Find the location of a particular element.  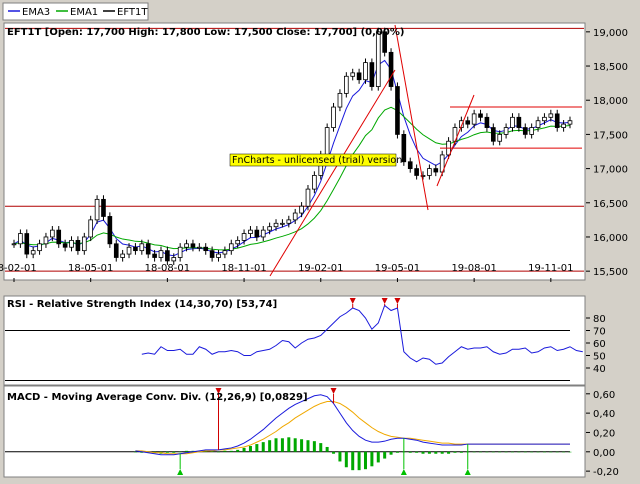

price-x-tick-label: 19-05-01 is located at coordinates (397, 268).